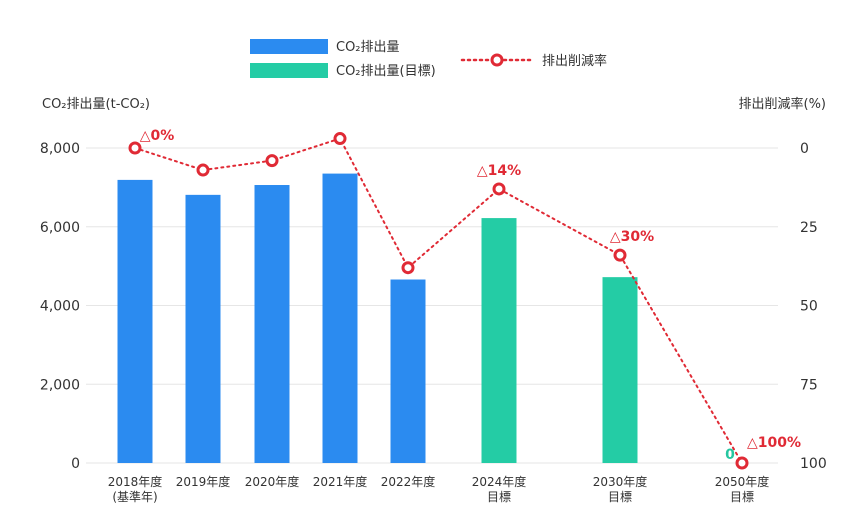 This screenshot has width=868, height=527. What do you see at coordinates (428, 59) in the screenshot?
I see `legend: CO₂排出量 CO₂排出量(目標) 排出削減率` at bounding box center [428, 59].